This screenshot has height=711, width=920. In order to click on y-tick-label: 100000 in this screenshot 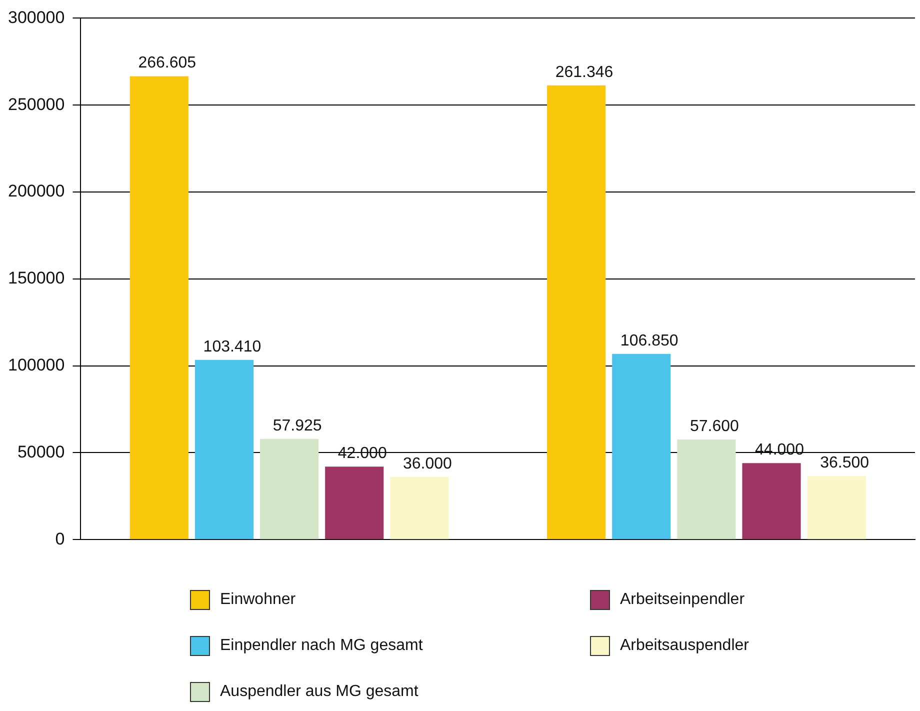, I will do `click(36, 364)`.